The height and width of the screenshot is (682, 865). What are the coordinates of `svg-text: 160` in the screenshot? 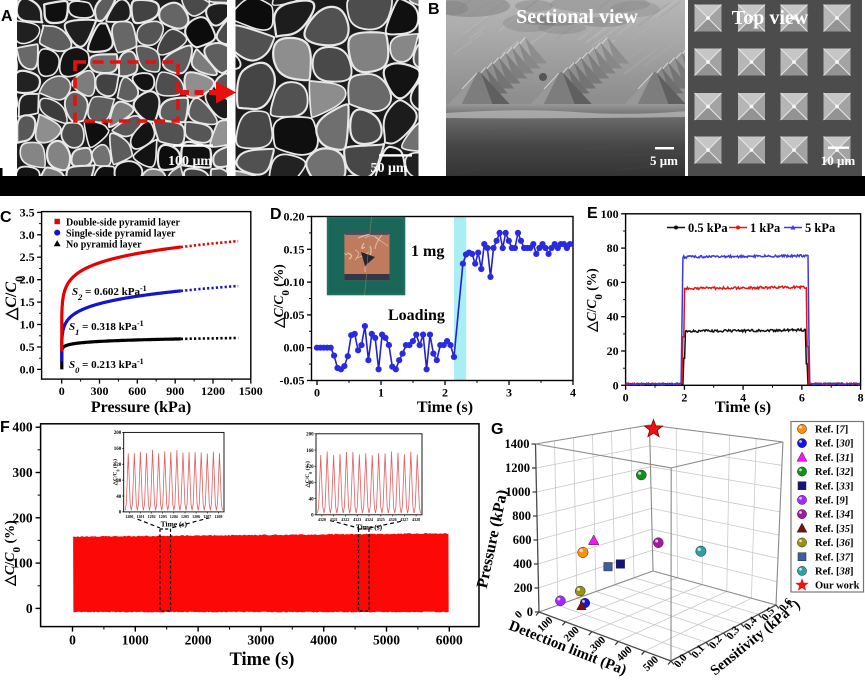 It's located at (118, 449).